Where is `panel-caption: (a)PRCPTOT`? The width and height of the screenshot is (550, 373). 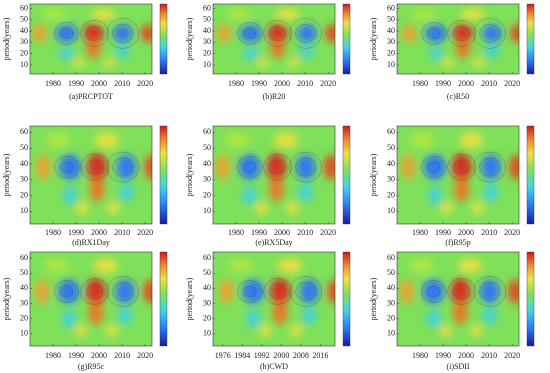 panel-caption: (a)PRCPTOT is located at coordinates (91, 96).